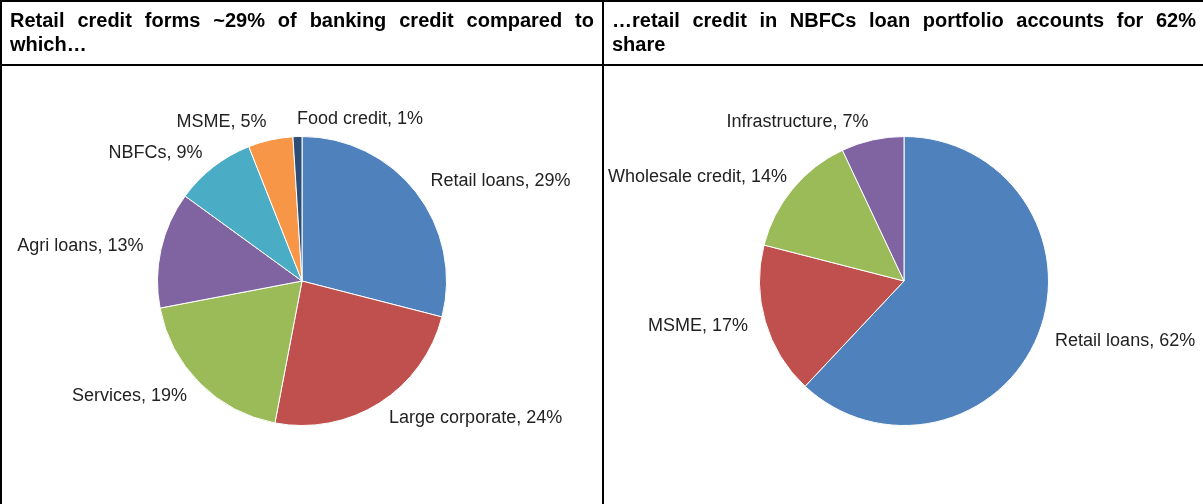 The height and width of the screenshot is (504, 1203). I want to click on slice-label: MSME, 17%, so click(697, 325).